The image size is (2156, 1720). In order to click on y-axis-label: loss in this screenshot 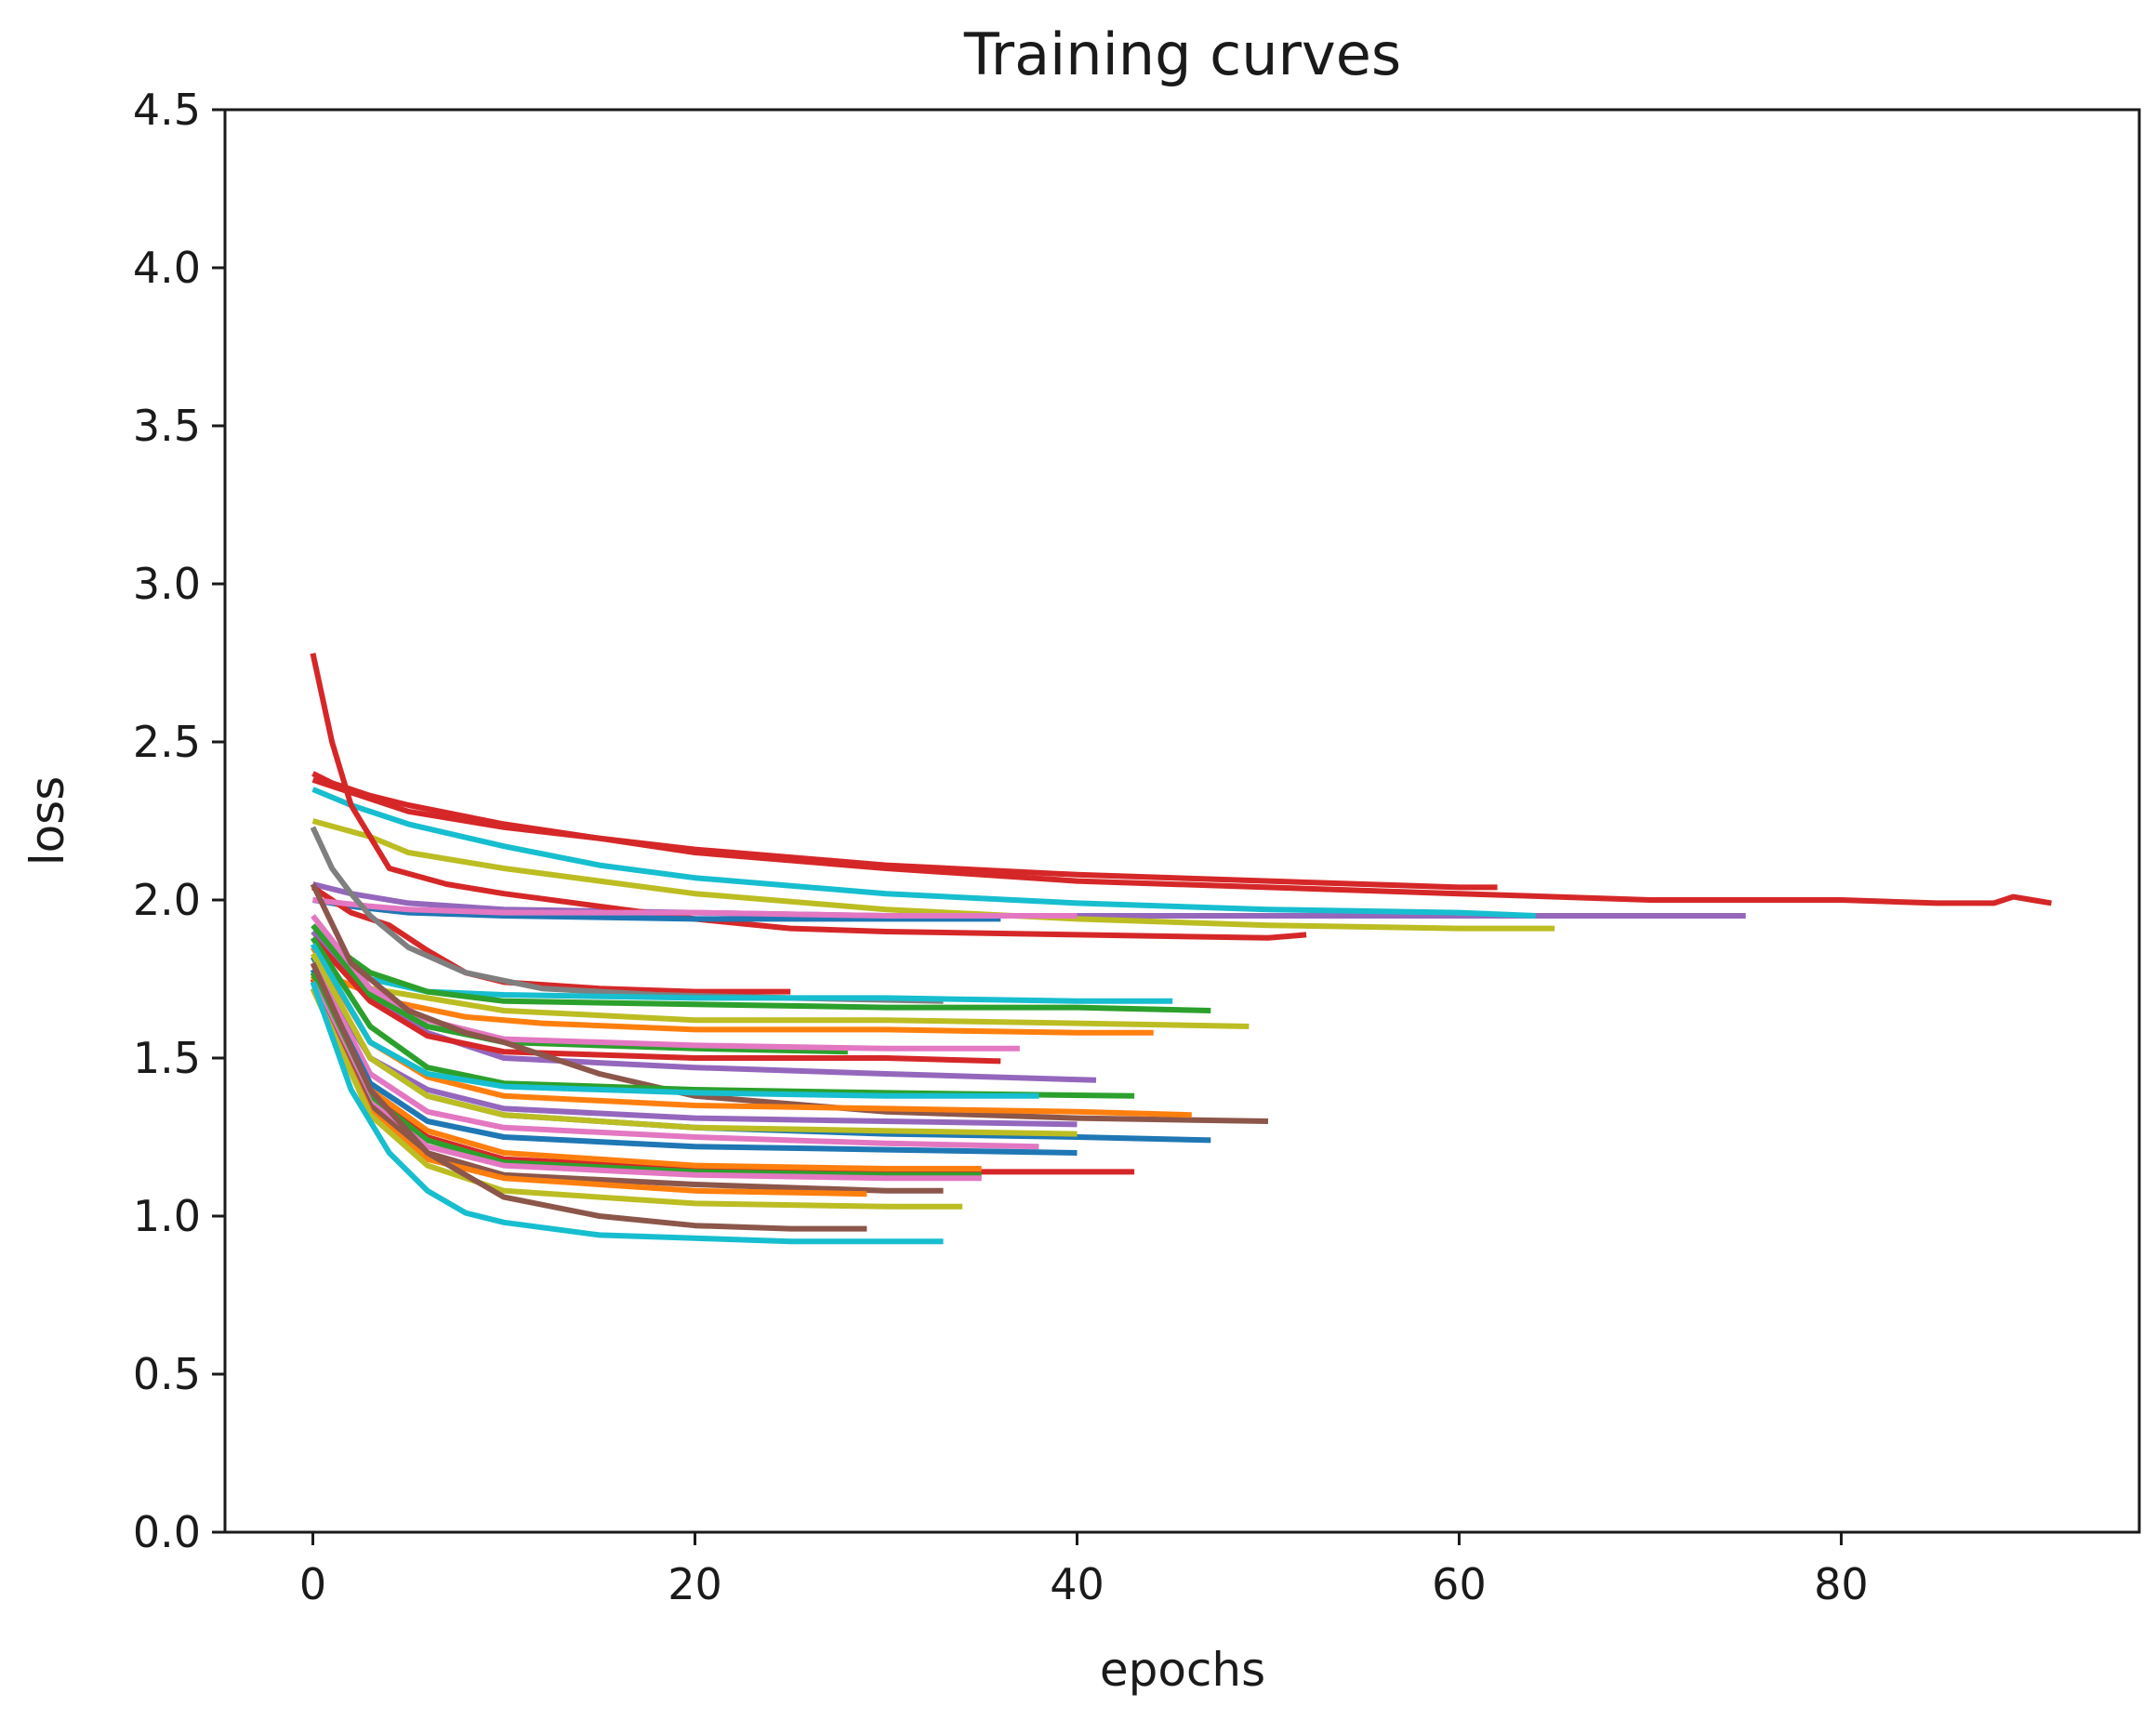, I will do `click(47, 821)`.